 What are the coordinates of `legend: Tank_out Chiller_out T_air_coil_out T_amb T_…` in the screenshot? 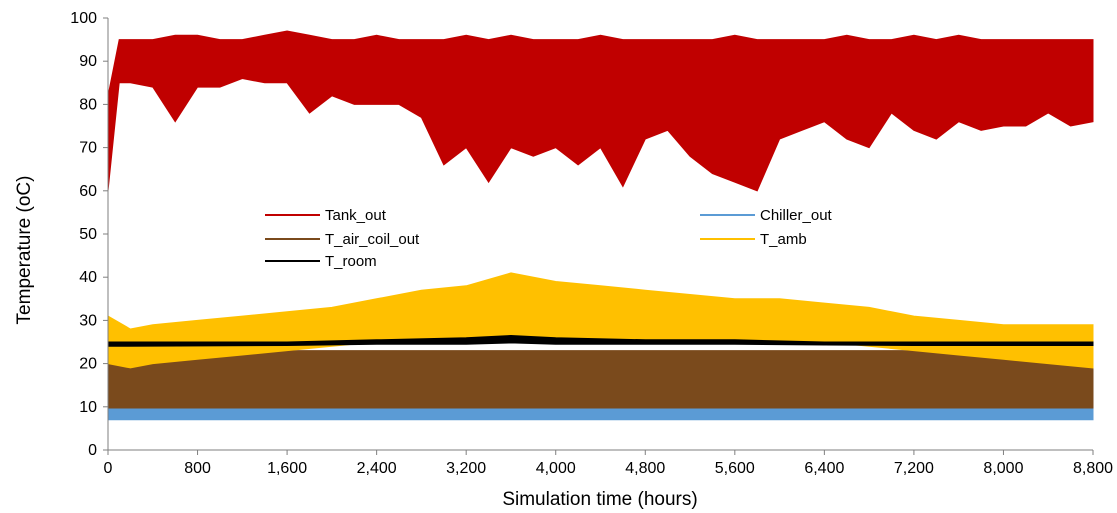 It's located at (549, 238).